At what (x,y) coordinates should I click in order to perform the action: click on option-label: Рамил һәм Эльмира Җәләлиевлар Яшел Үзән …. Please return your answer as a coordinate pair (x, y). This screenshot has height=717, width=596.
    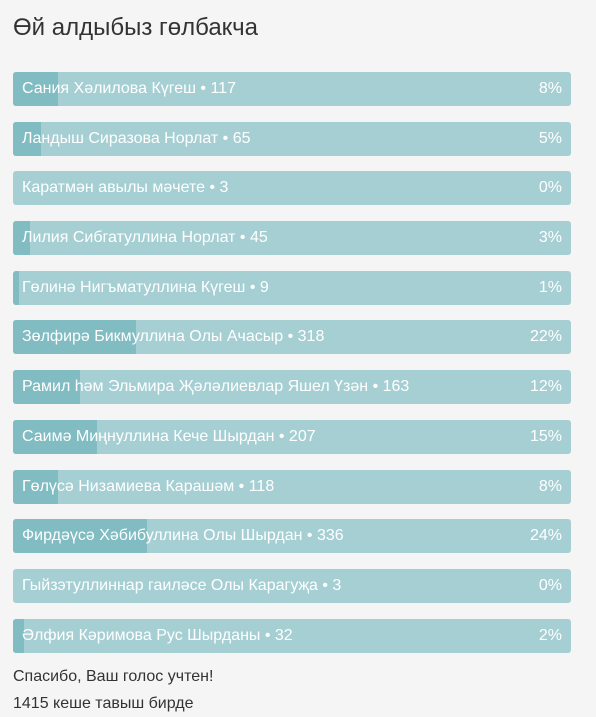
    Looking at the image, I should click on (216, 387).